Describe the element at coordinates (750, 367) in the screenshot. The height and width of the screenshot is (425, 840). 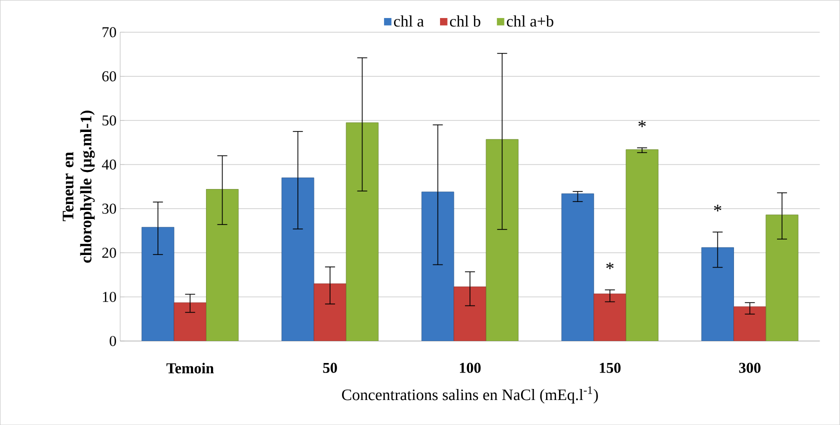
I see `x-tick-label: 300` at that location.